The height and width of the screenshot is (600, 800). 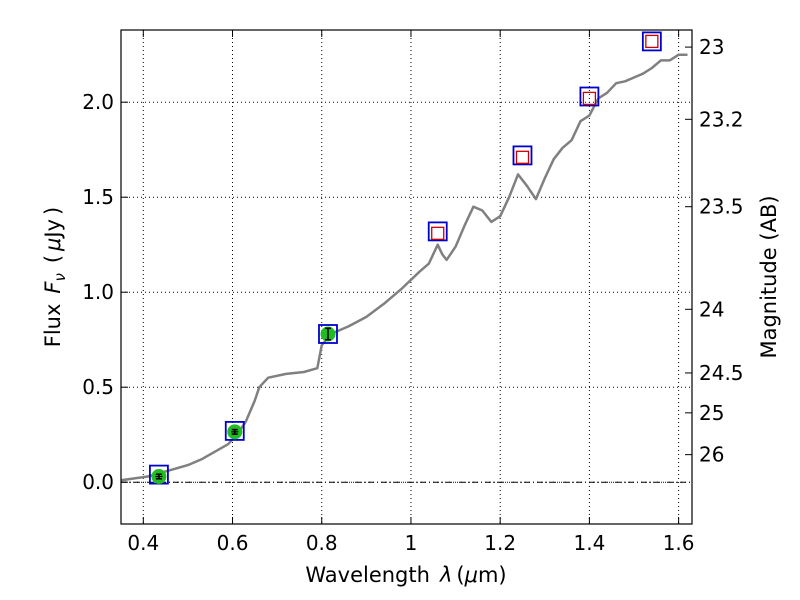 What do you see at coordinates (769, 276) in the screenshot?
I see `secondary-y-axis-label: Magnitude (AB)` at bounding box center [769, 276].